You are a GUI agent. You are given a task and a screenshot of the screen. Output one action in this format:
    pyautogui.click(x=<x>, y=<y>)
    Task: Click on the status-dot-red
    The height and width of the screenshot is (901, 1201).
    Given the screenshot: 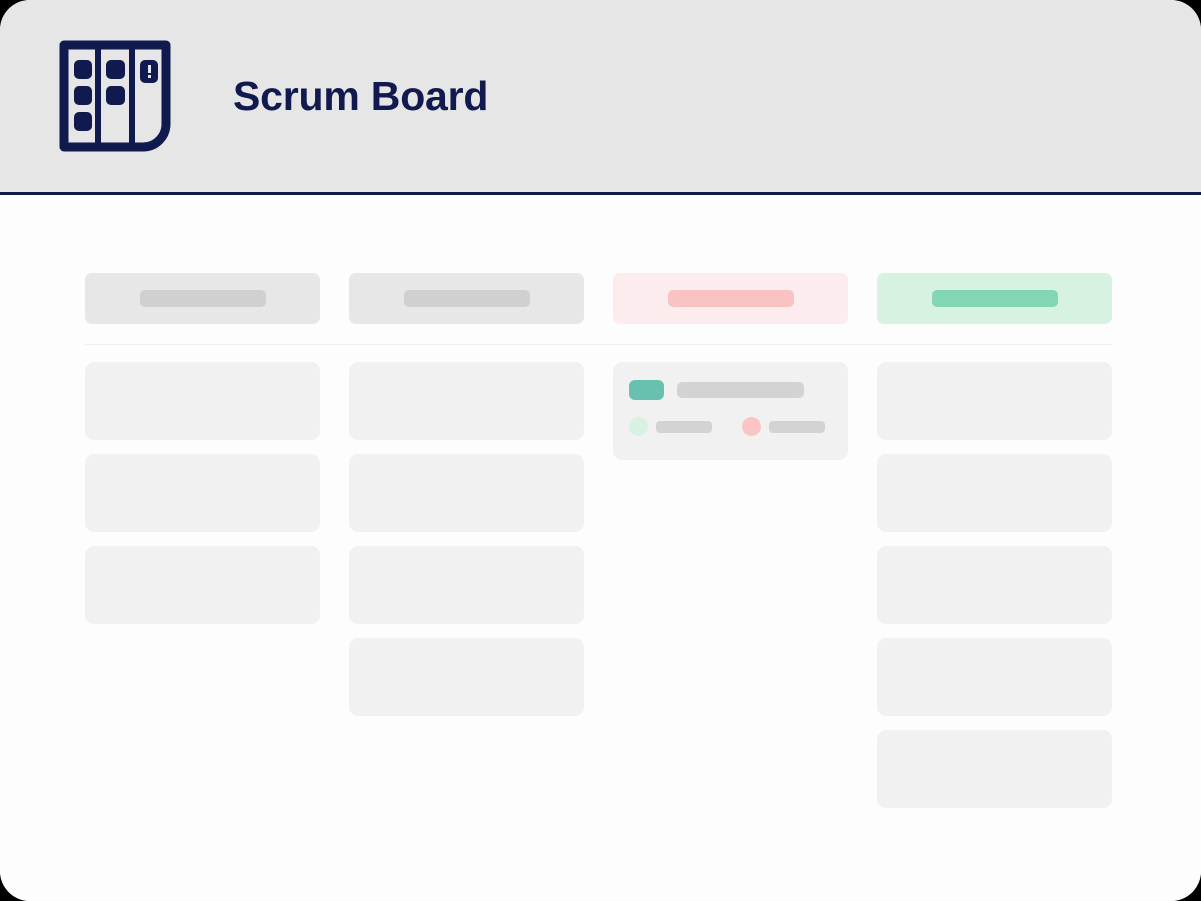 What is the action you would take?
    pyautogui.click(x=751, y=426)
    